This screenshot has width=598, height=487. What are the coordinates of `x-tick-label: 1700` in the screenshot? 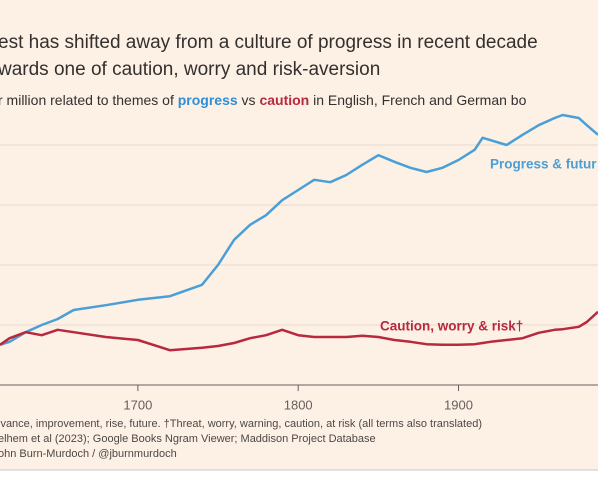 It's located at (137, 404).